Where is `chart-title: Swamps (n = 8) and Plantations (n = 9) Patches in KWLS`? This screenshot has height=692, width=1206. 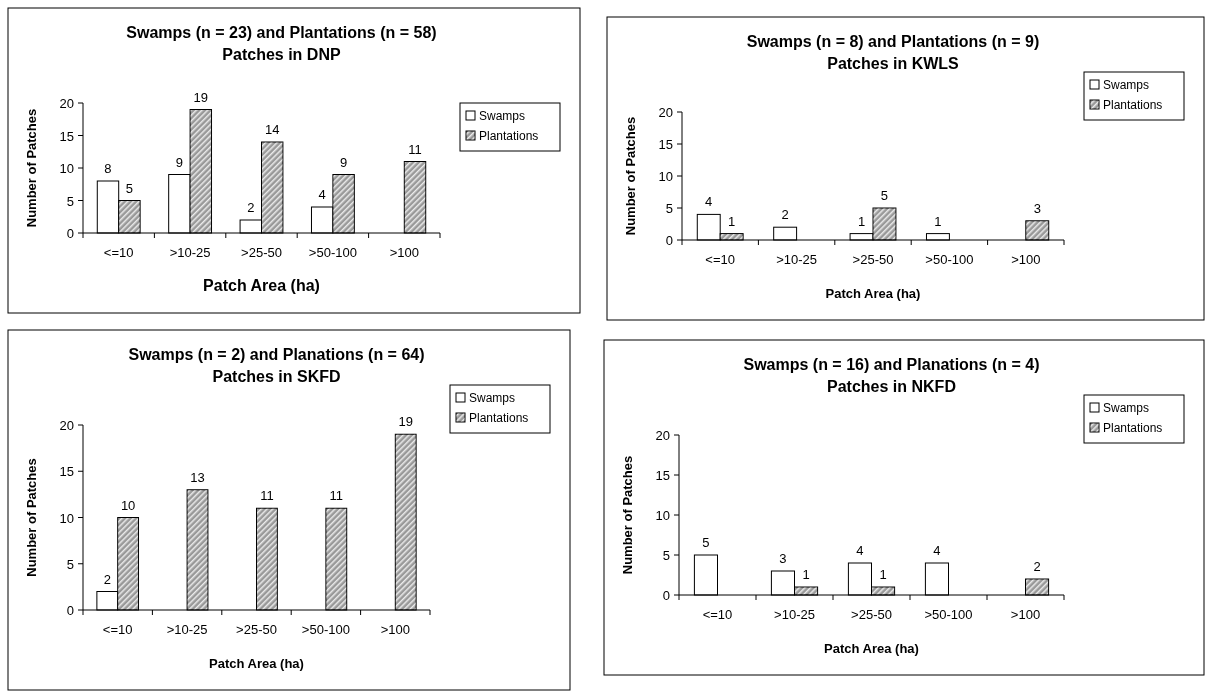
chart-title: Swamps (n = 8) and Plantations (n = 9) Patches in KWLS is located at coordinates (893, 52).